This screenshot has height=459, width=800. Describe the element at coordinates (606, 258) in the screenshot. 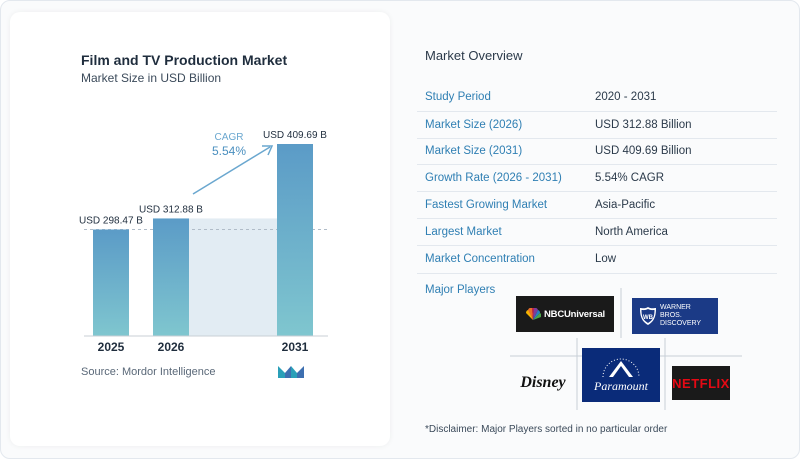

I see `overview-value: Low` at that location.